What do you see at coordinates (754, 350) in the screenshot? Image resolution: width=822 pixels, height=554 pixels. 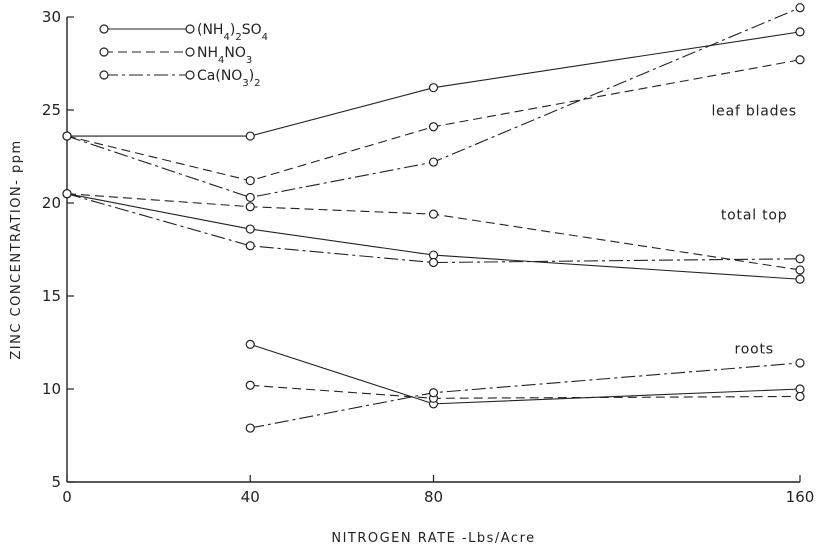 I see `annotation-label: roots` at bounding box center [754, 350].